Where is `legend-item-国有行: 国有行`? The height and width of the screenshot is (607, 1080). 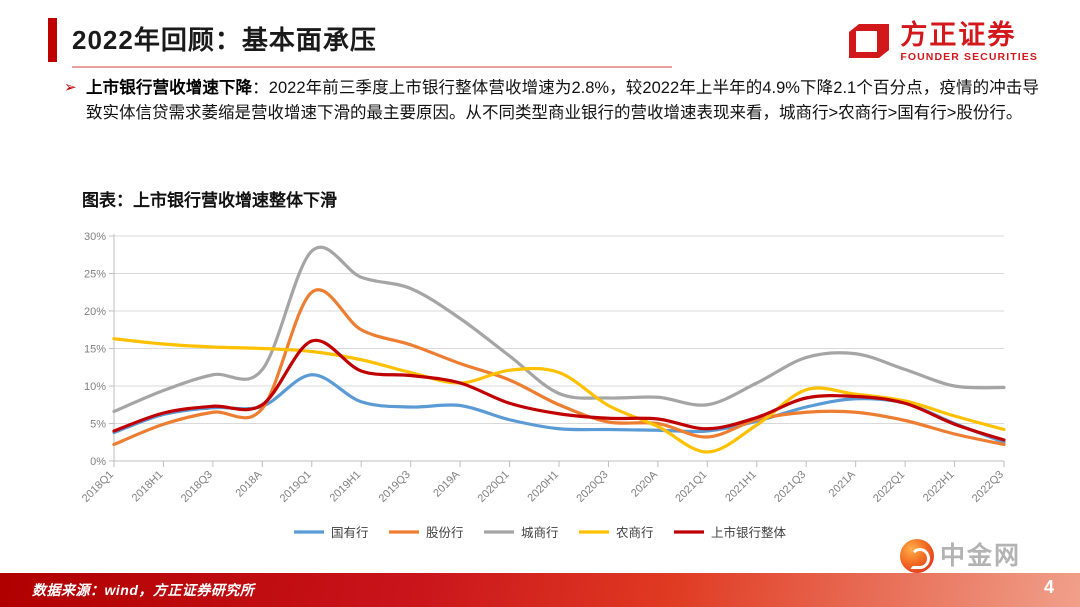
legend-item-国有行: 国有行 is located at coordinates (331, 533).